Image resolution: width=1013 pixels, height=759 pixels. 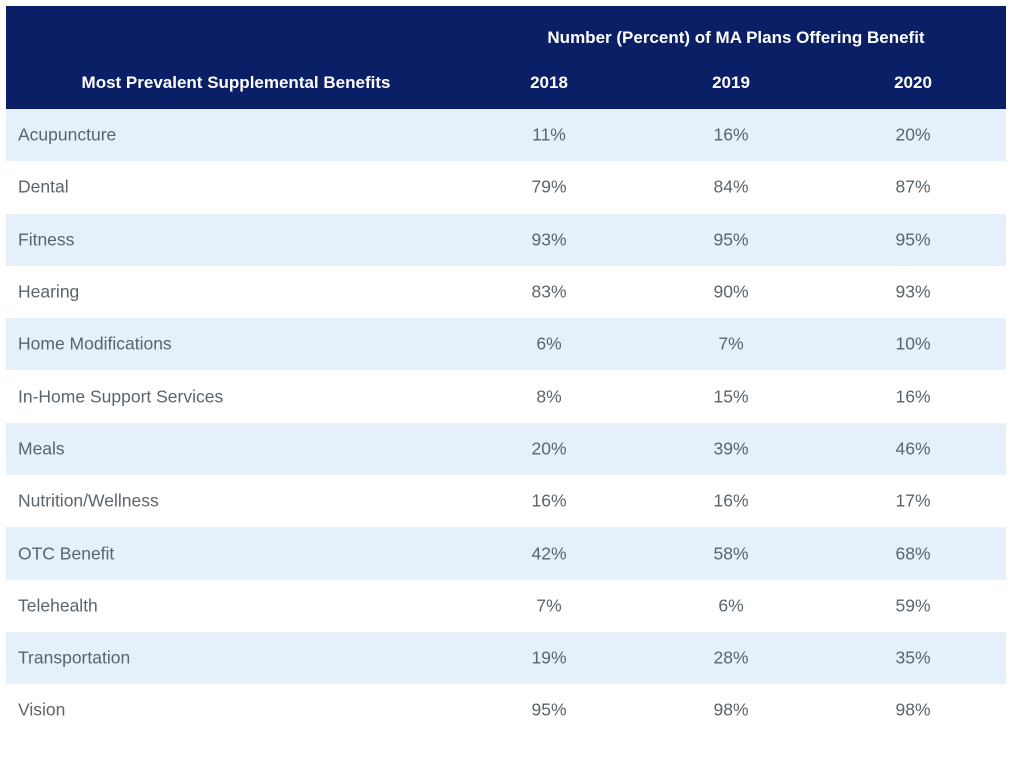 I want to click on cell-value-2018: 11%, so click(x=549, y=134).